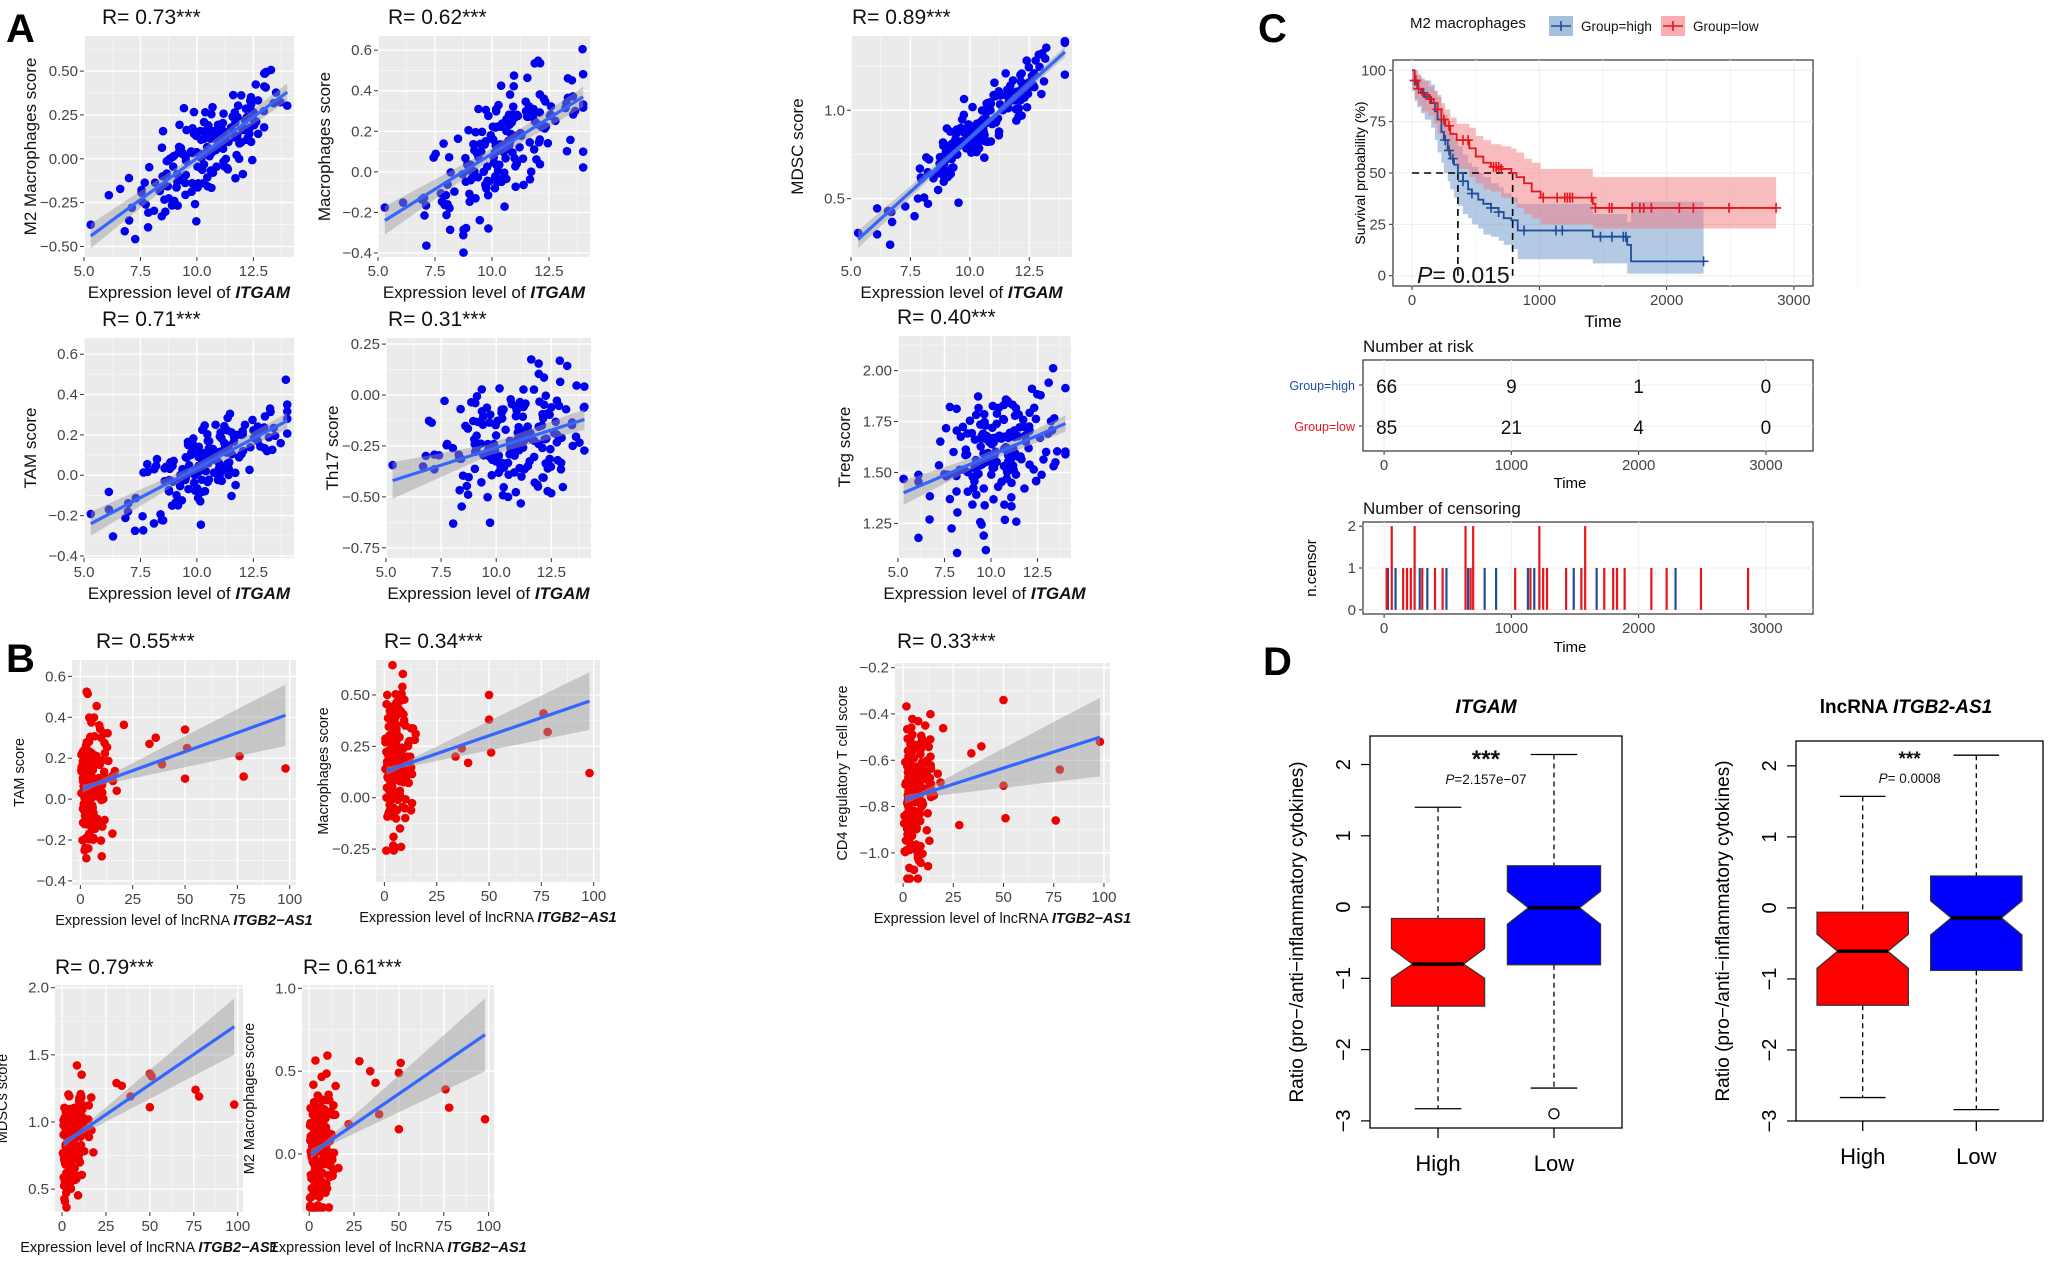 This screenshot has height=1267, width=2050. Describe the element at coordinates (1442, 508) in the screenshot. I see `censor-plot-title: Number of censoring` at that location.